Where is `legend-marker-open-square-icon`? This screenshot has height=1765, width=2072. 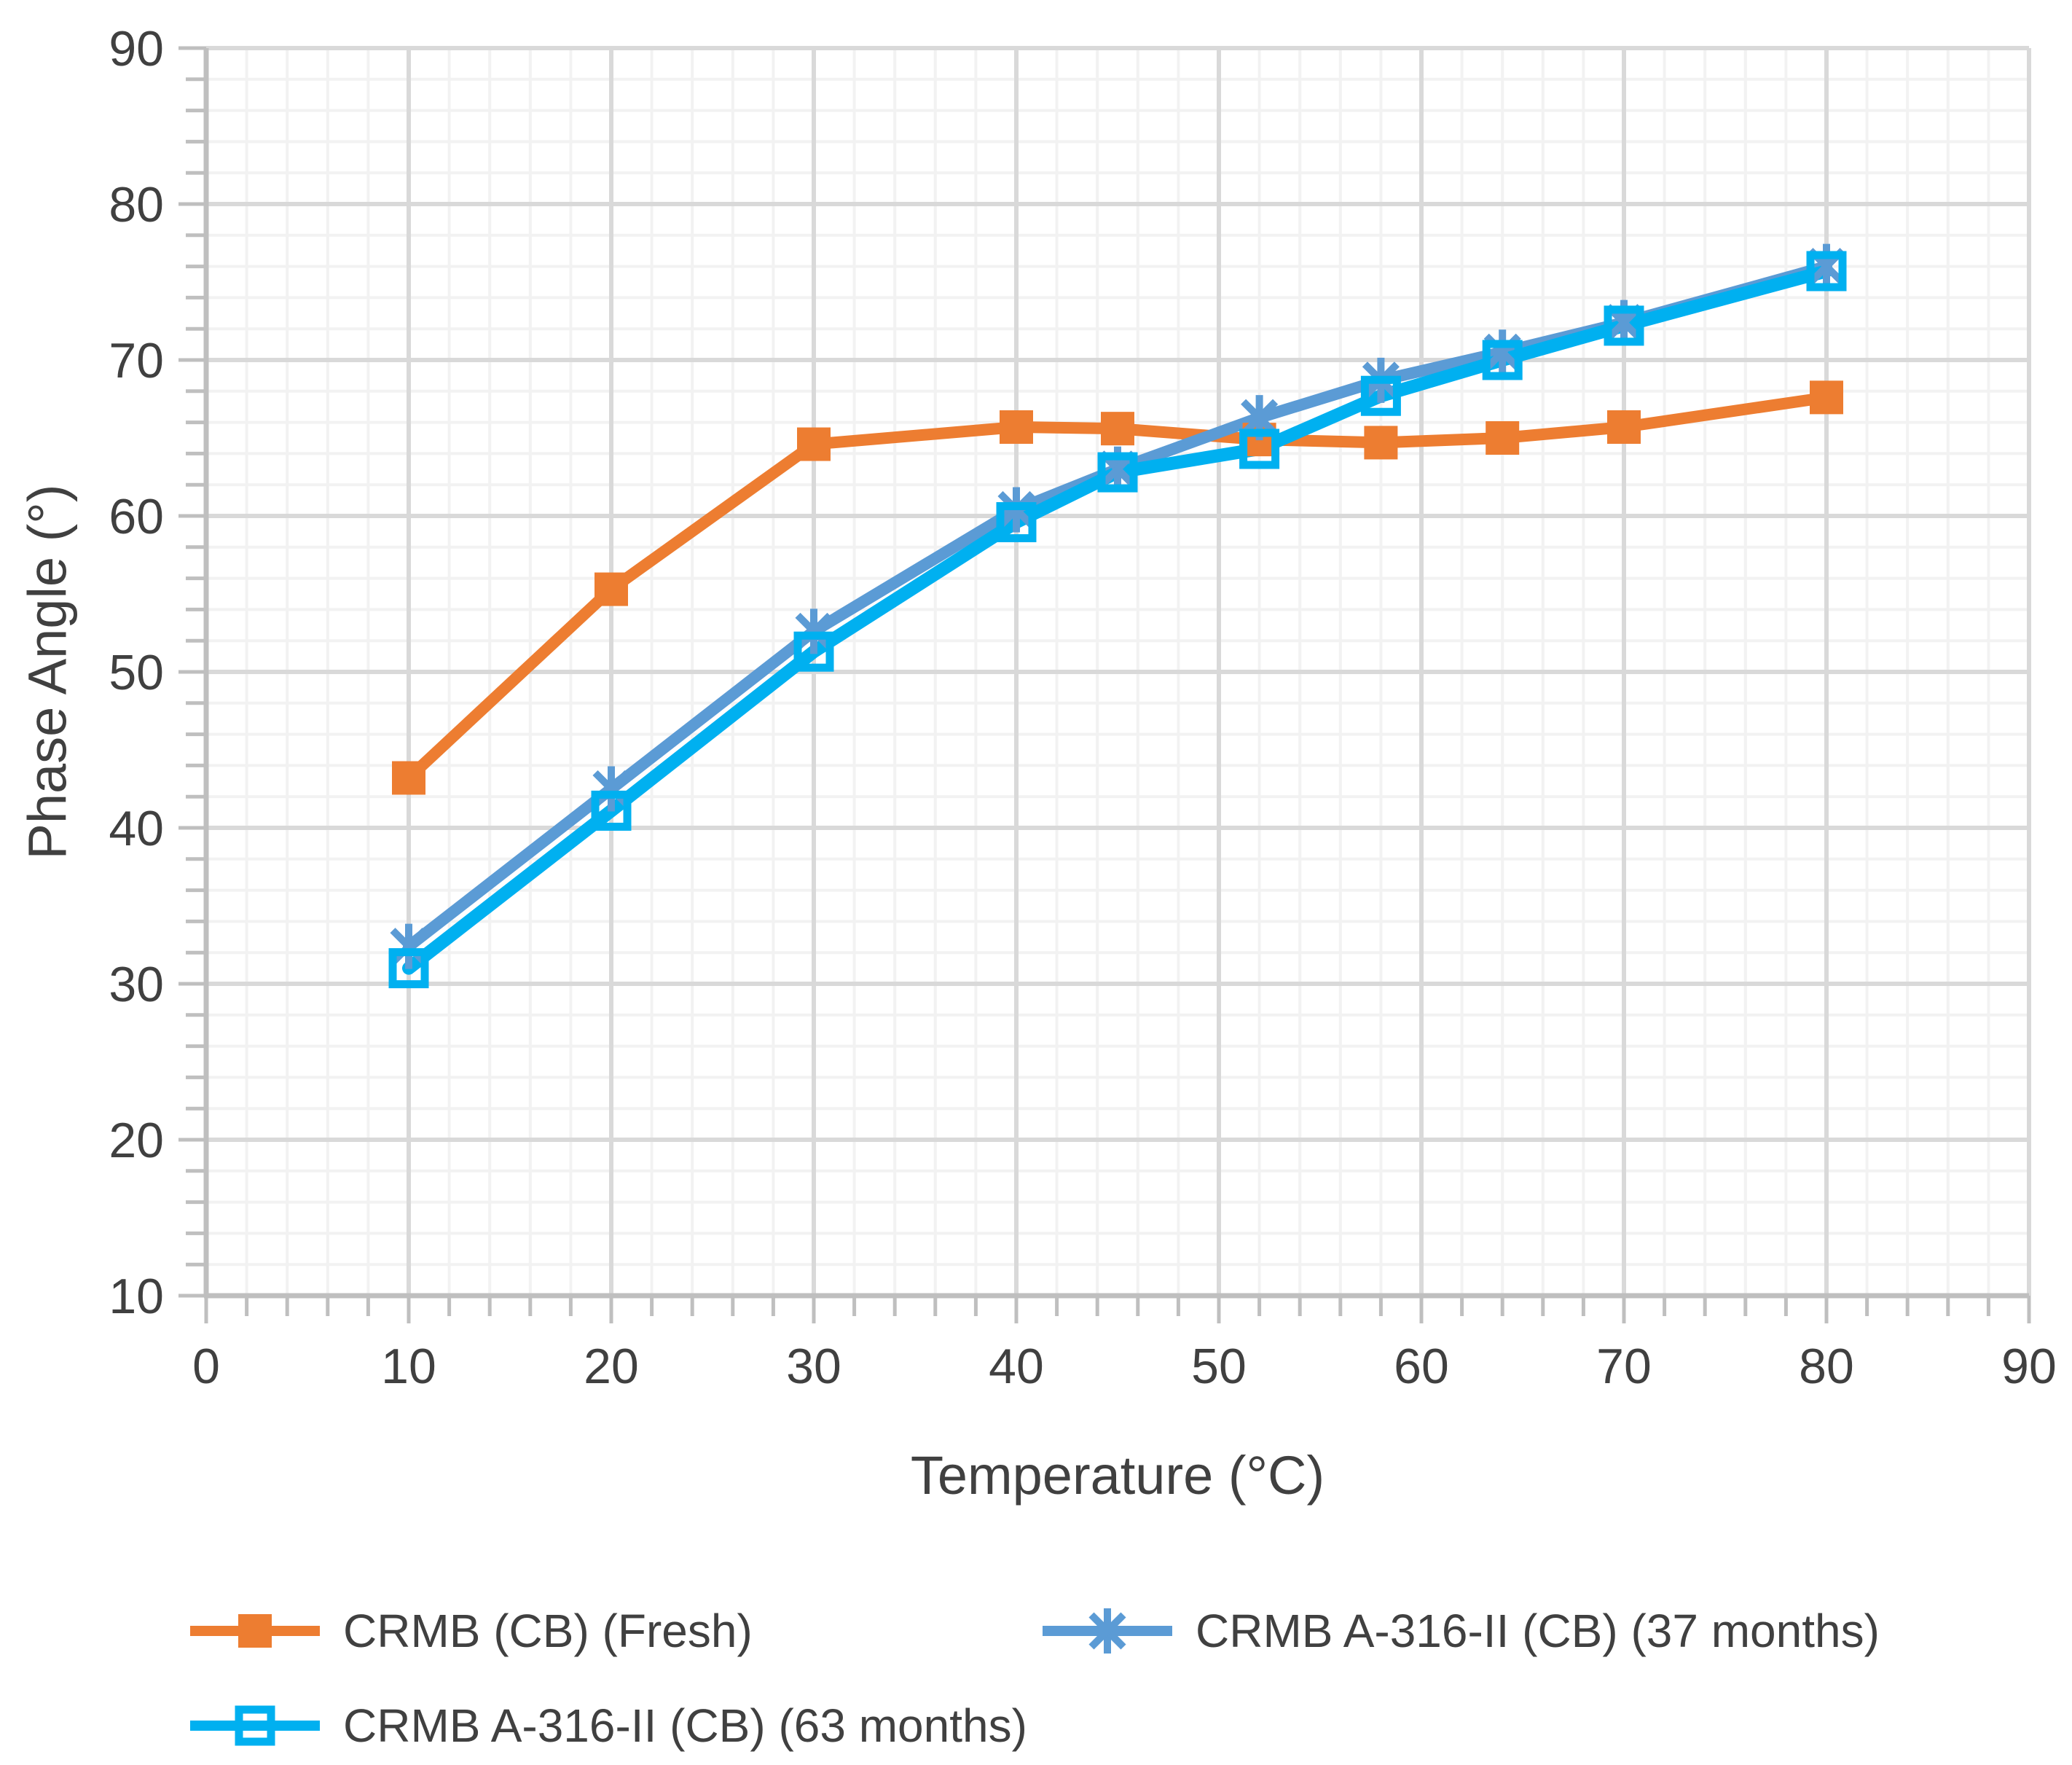 legend-marker-open-square-icon is located at coordinates (255, 1725).